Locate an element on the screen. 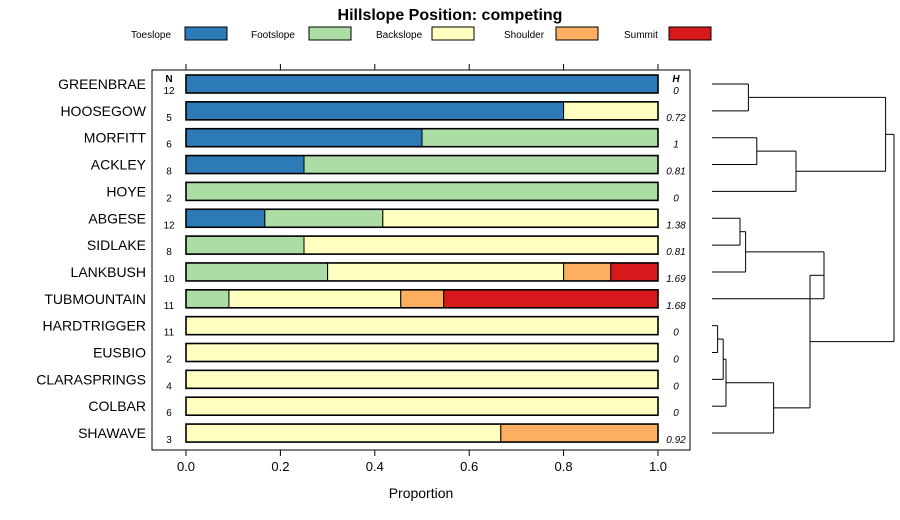 This screenshot has width=900, height=520. row-colbar: COLBAR 6 0 is located at coordinates (383, 407).